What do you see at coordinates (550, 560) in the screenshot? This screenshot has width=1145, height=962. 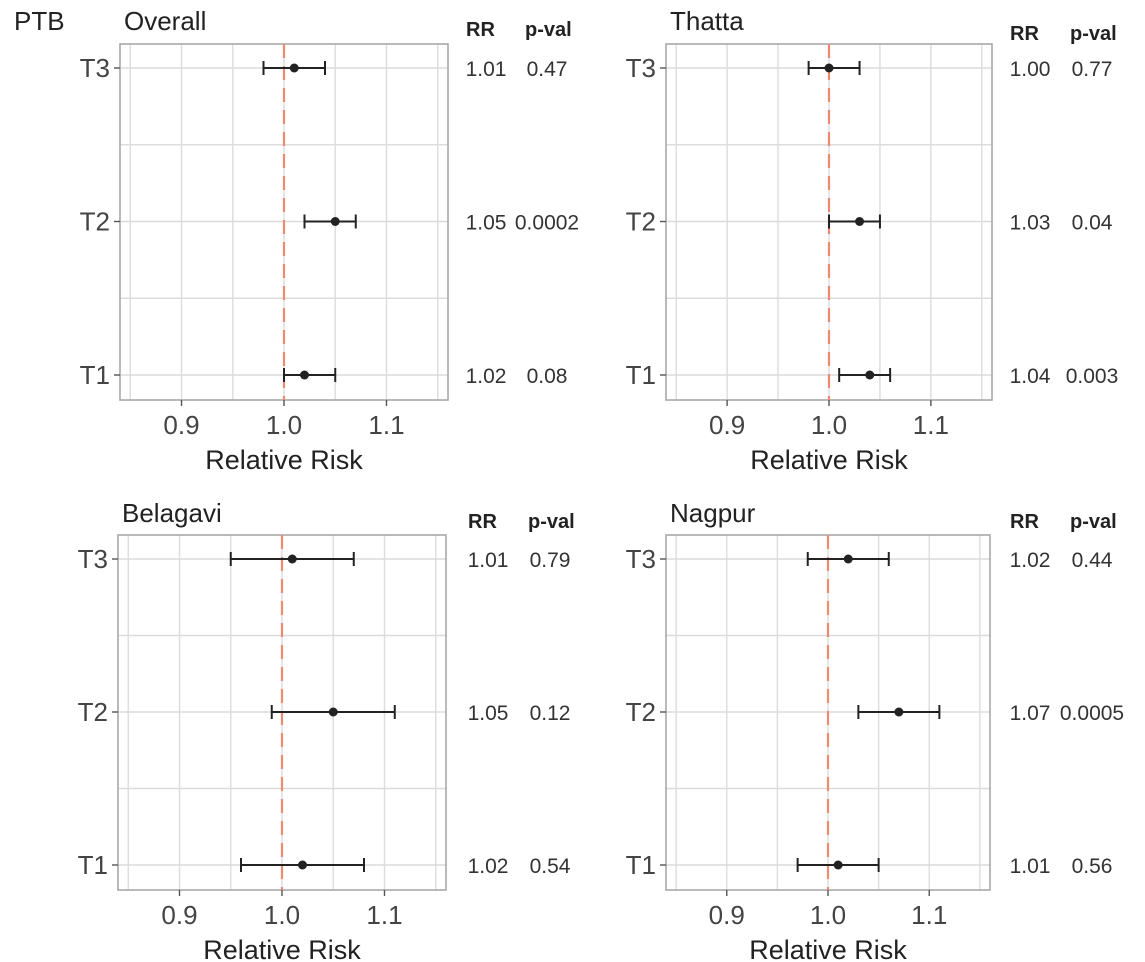 I see `pval-value: 0.79` at bounding box center [550, 560].